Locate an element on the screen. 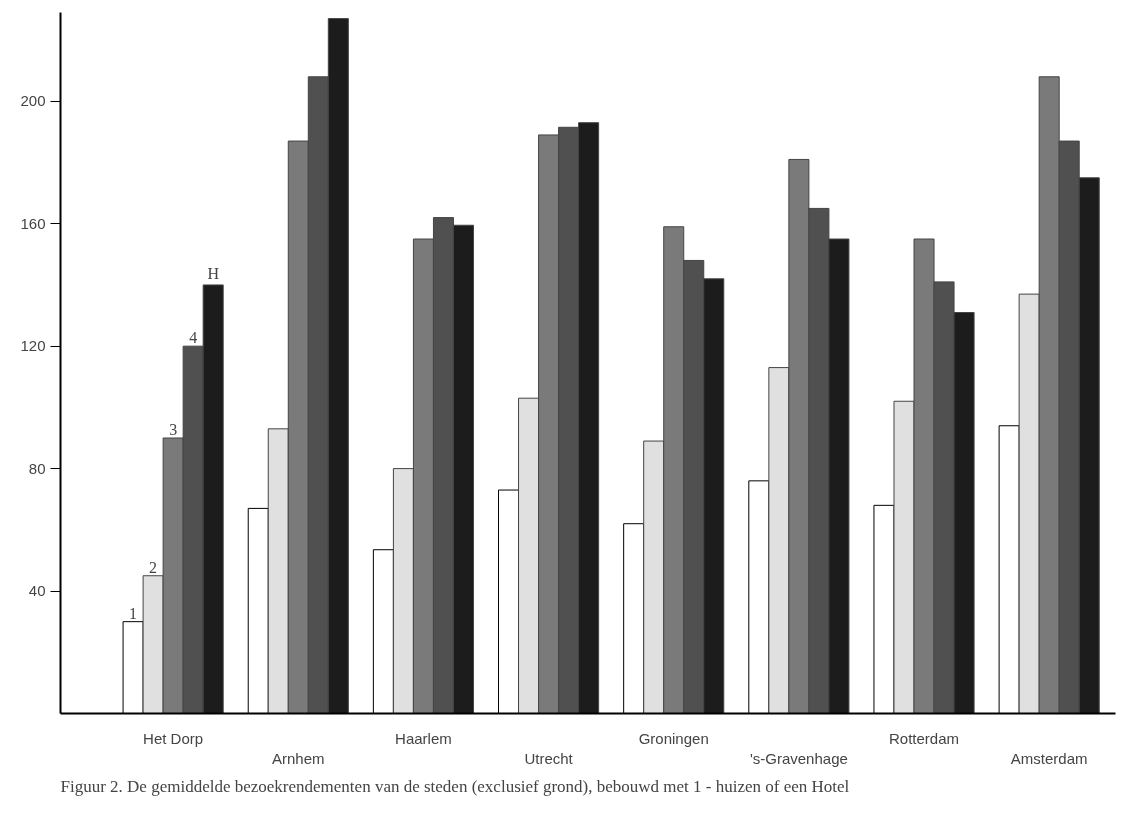  text: Figuur 2. De gemiddelde bezoekrendementen van de steden (exclusief grond), bebouwd met 1 - huizen of een Hotel is located at coordinates (455, 786).